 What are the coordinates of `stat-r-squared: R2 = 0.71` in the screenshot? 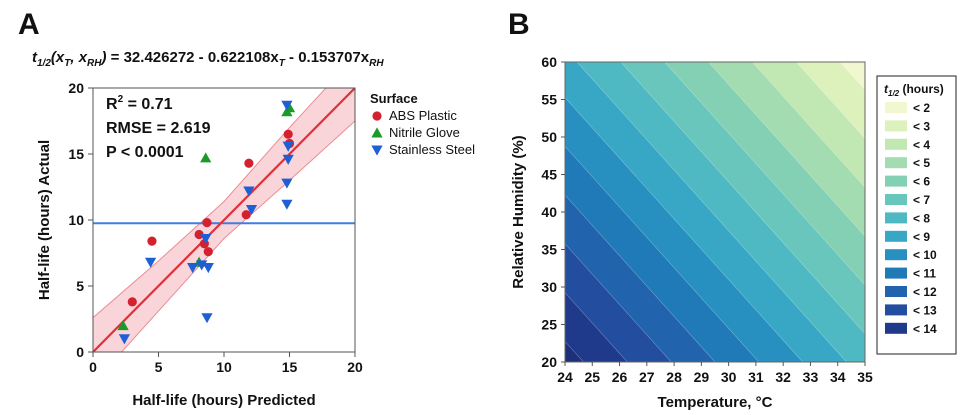 It's located at (139, 103).